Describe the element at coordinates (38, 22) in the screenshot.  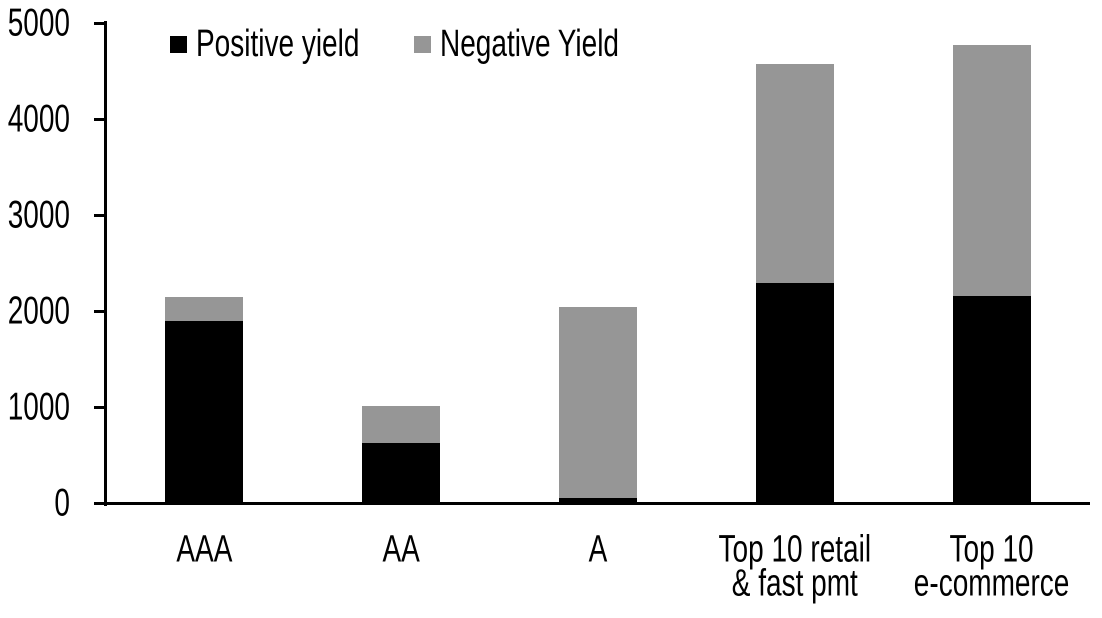
I see `y-tick-label-5000: 5000` at that location.